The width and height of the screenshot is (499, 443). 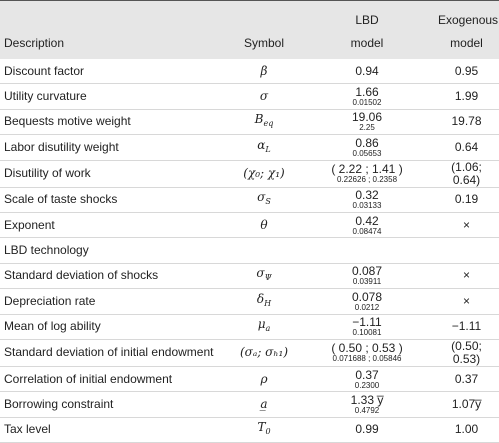 I want to click on symbol-cell: δH, so click(x=264, y=301).